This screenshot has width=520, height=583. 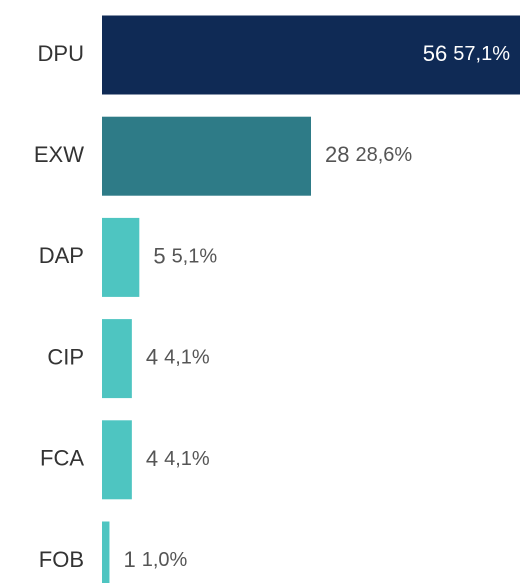 What do you see at coordinates (59, 154) in the screenshot?
I see `category-label: EXW` at bounding box center [59, 154].